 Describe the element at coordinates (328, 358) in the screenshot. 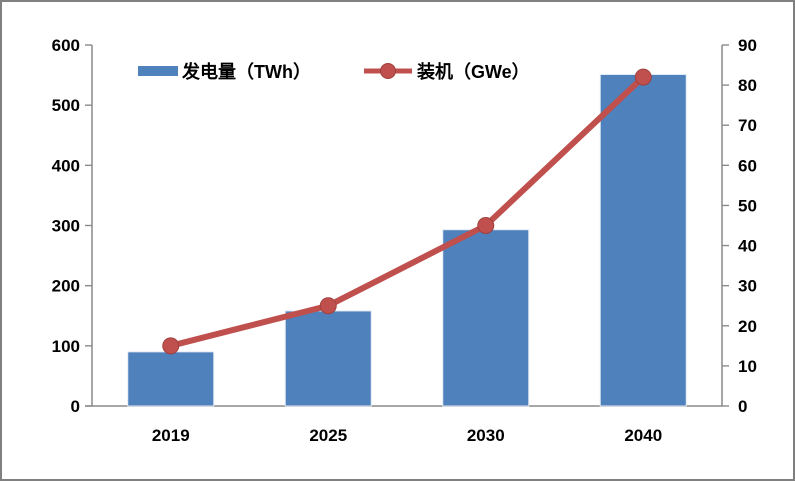

I see `bar-2025` at that location.